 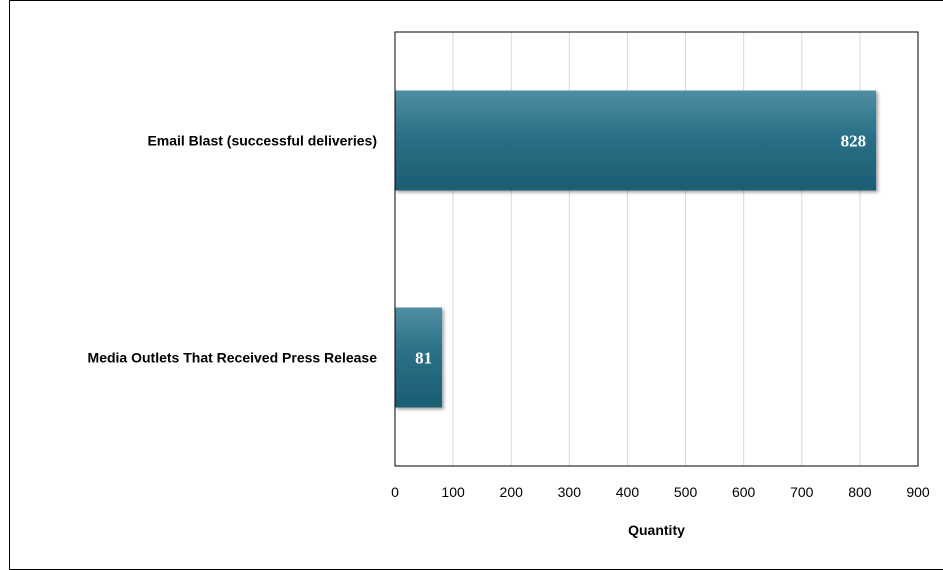 I want to click on x-tick-label: 100, so click(x=453, y=492).